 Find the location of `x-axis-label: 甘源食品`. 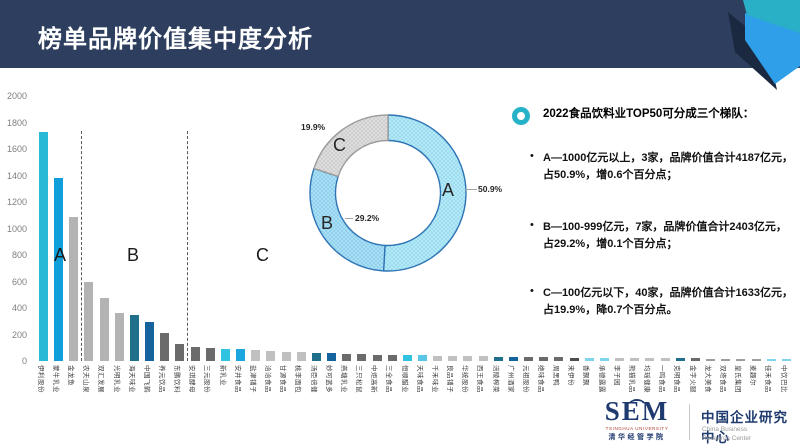

x-axis-label: 甘源食品 is located at coordinates (283, 379).